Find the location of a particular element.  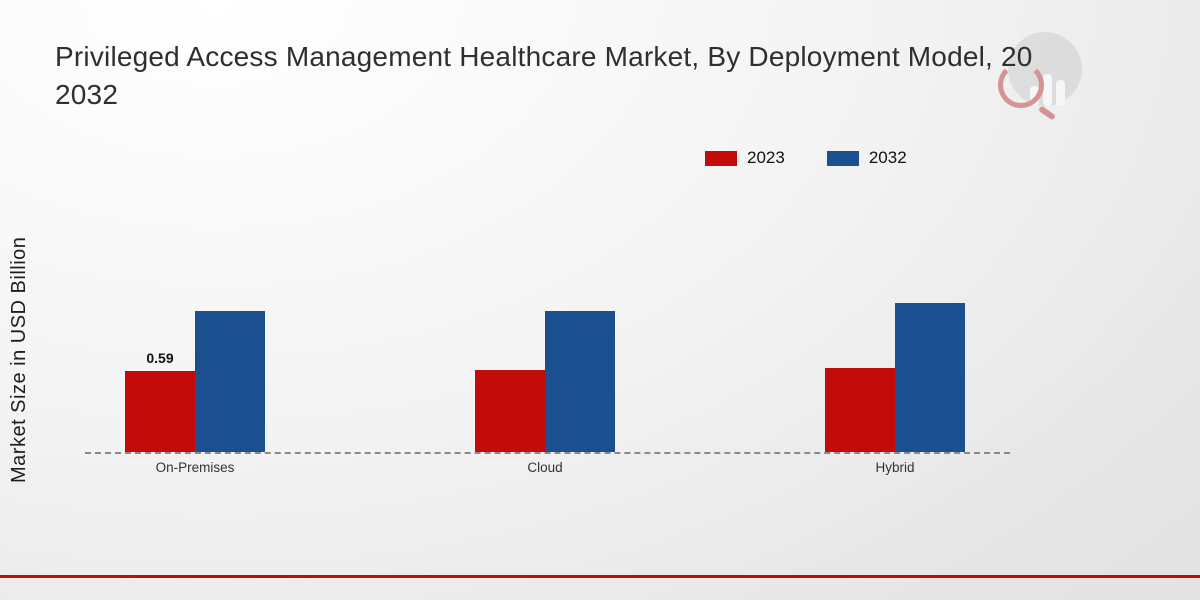

legend-label: 2032 is located at coordinates (887, 157).